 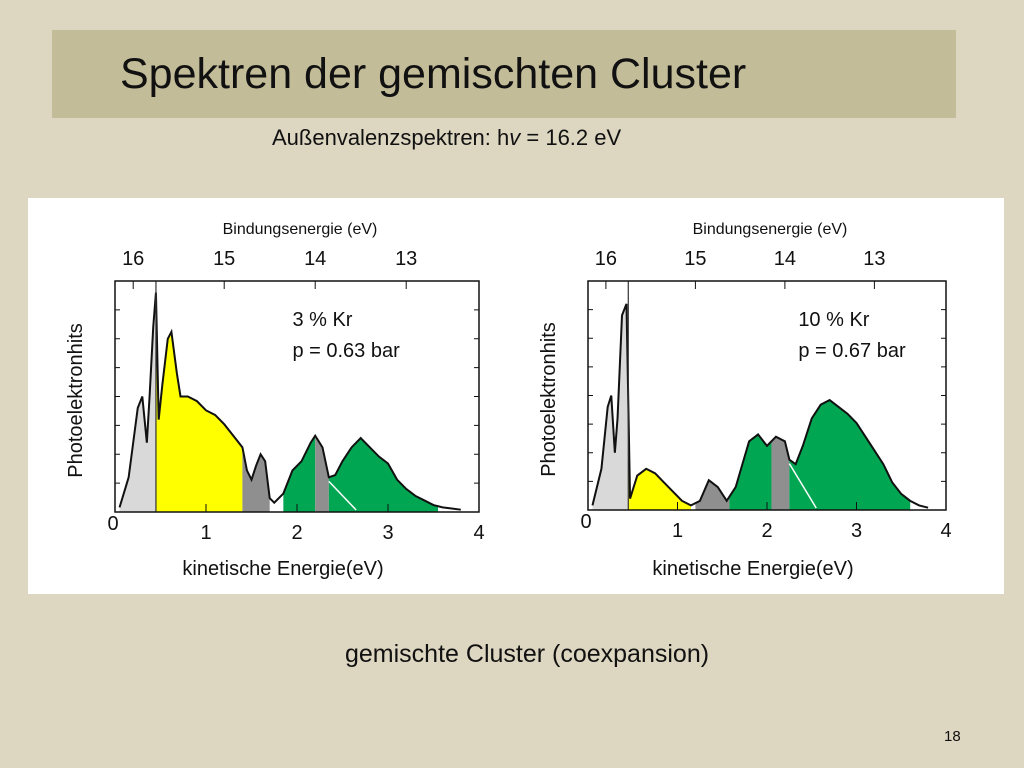 What do you see at coordinates (515, 137) in the screenshot?
I see `subtitle-symbol: v` at bounding box center [515, 137].